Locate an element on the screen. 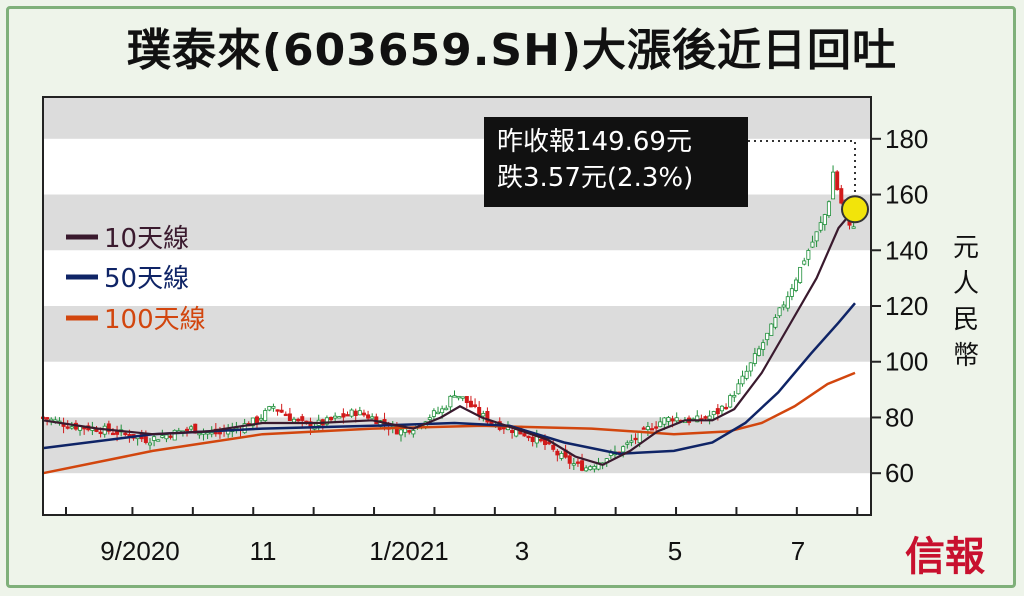 The image size is (1024, 596). x-tick-label: 9/2020 is located at coordinates (140, 551).